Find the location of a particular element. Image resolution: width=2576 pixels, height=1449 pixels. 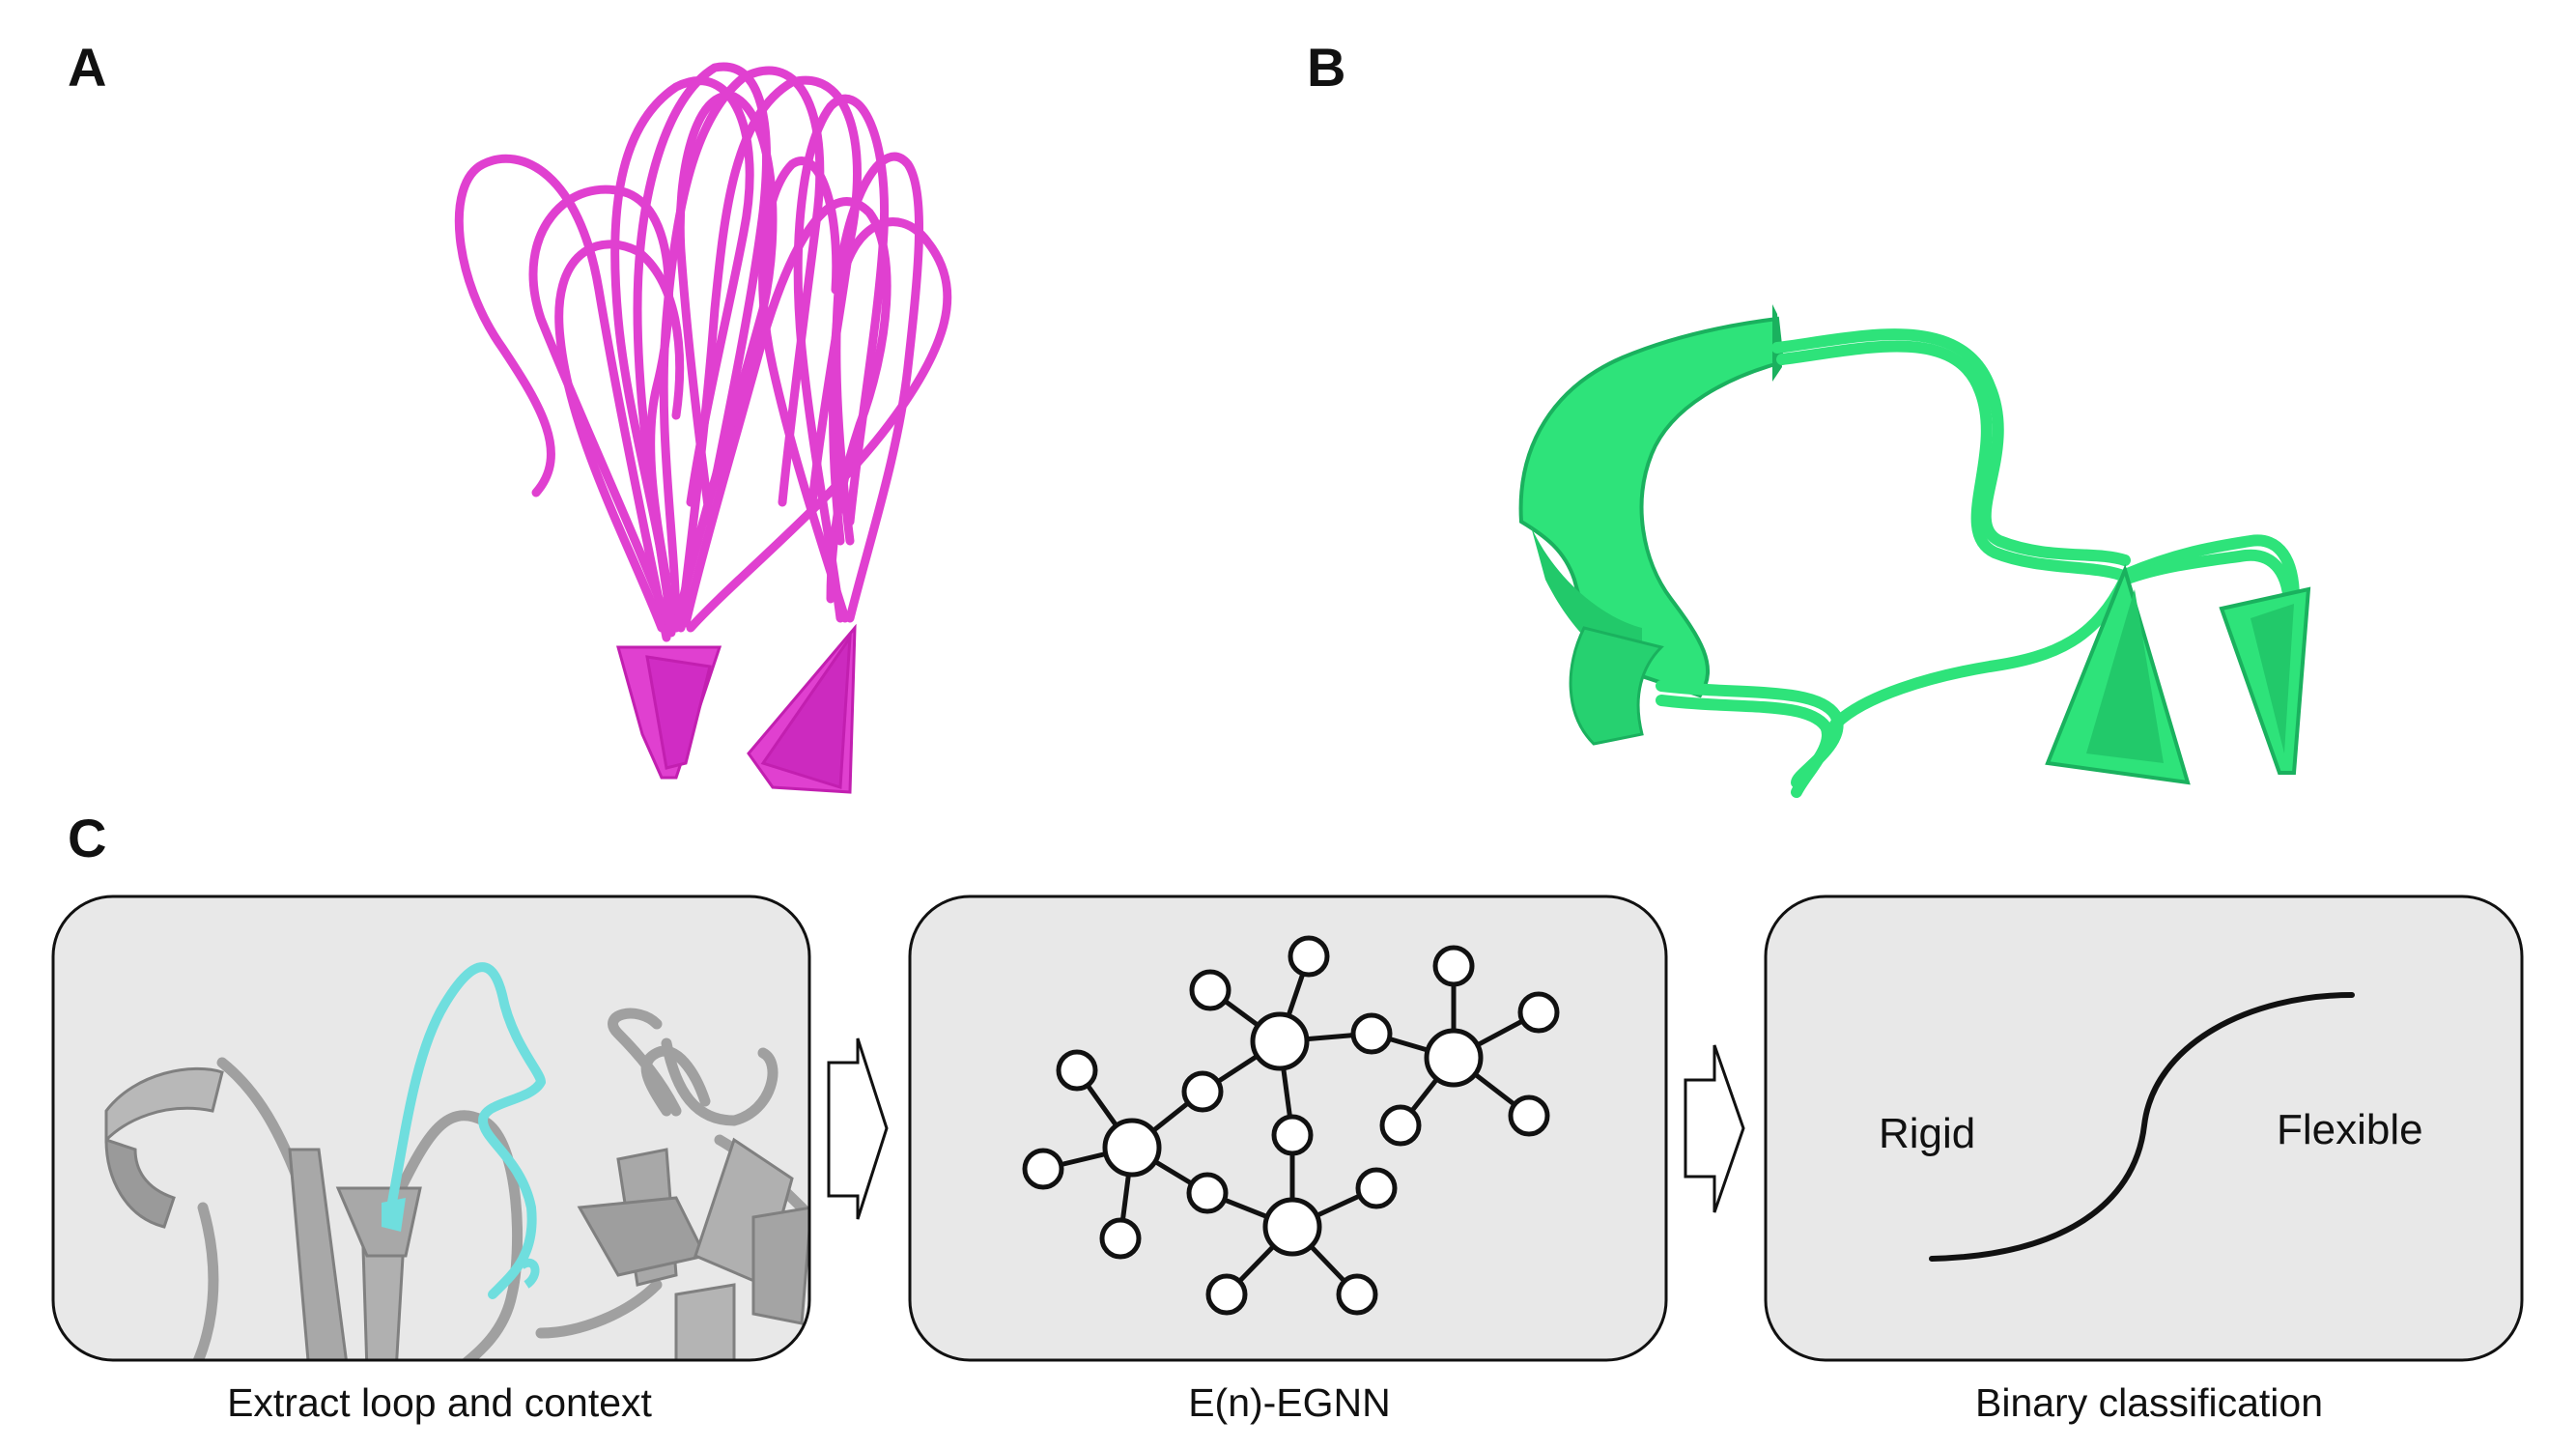

label-flexible: Flexible is located at coordinates (2350, 1129).